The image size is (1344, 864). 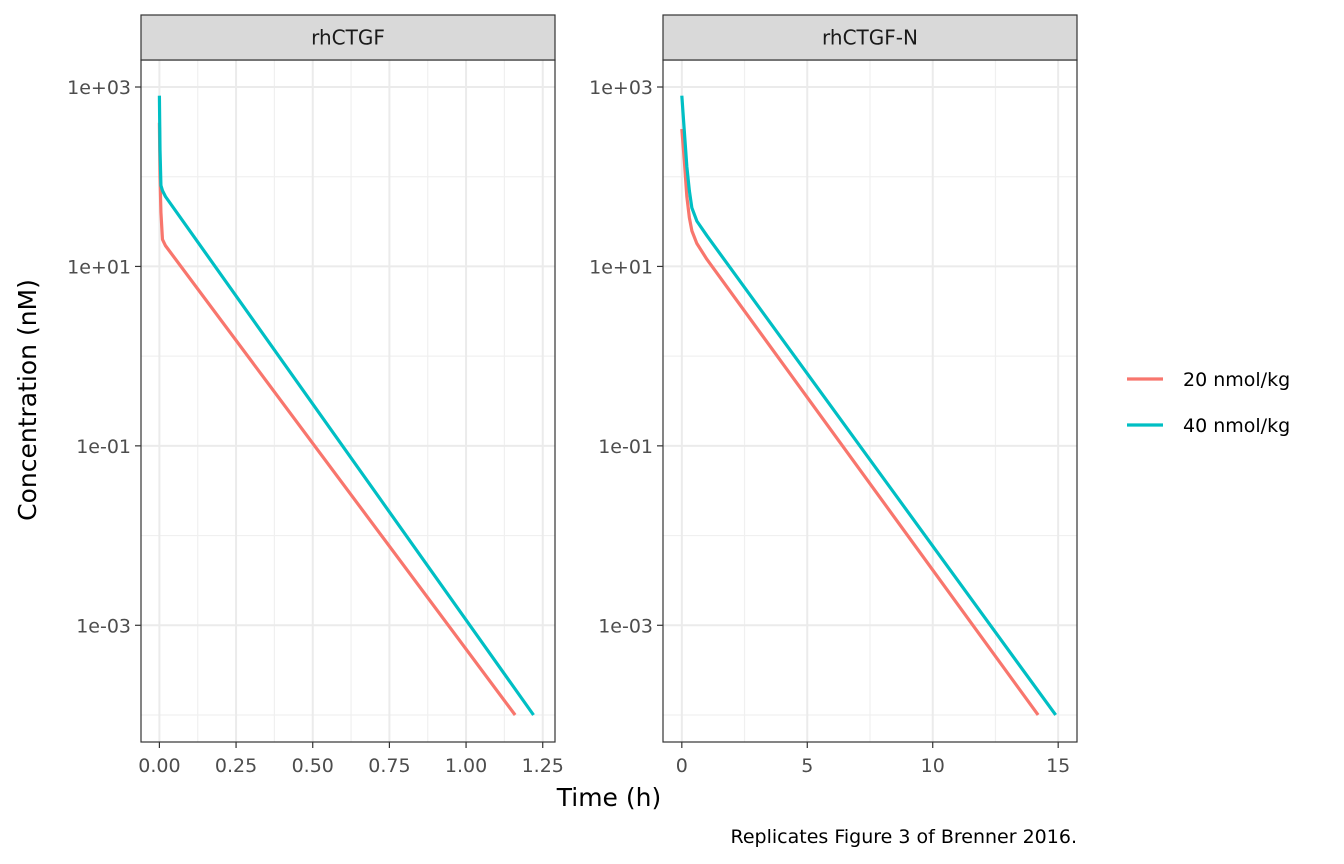 I want to click on facet-strip-label: rhCTGF-N, so click(x=870, y=38).